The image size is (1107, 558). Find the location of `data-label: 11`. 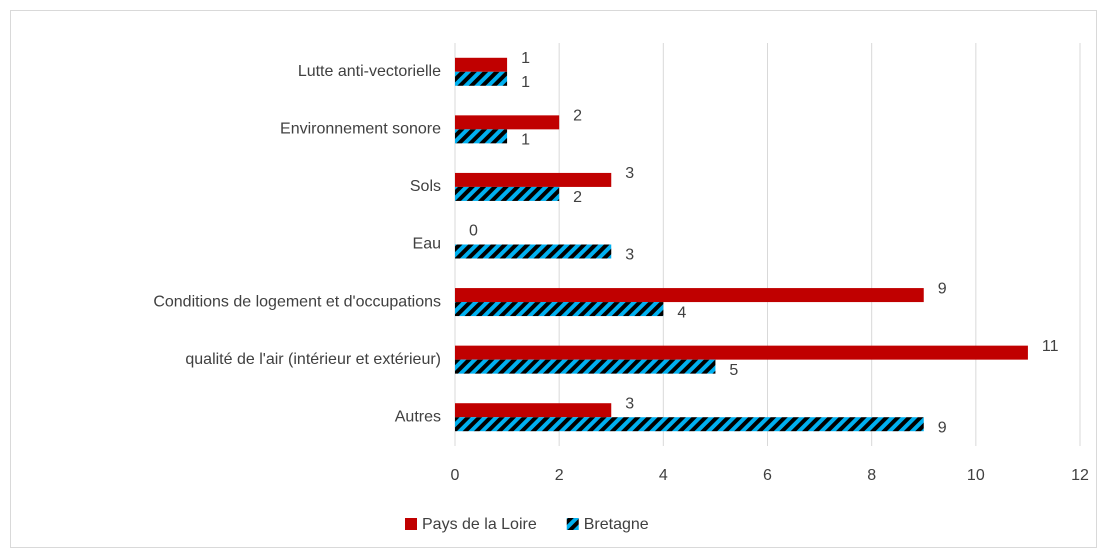

data-label: 11 is located at coordinates (1050, 346).